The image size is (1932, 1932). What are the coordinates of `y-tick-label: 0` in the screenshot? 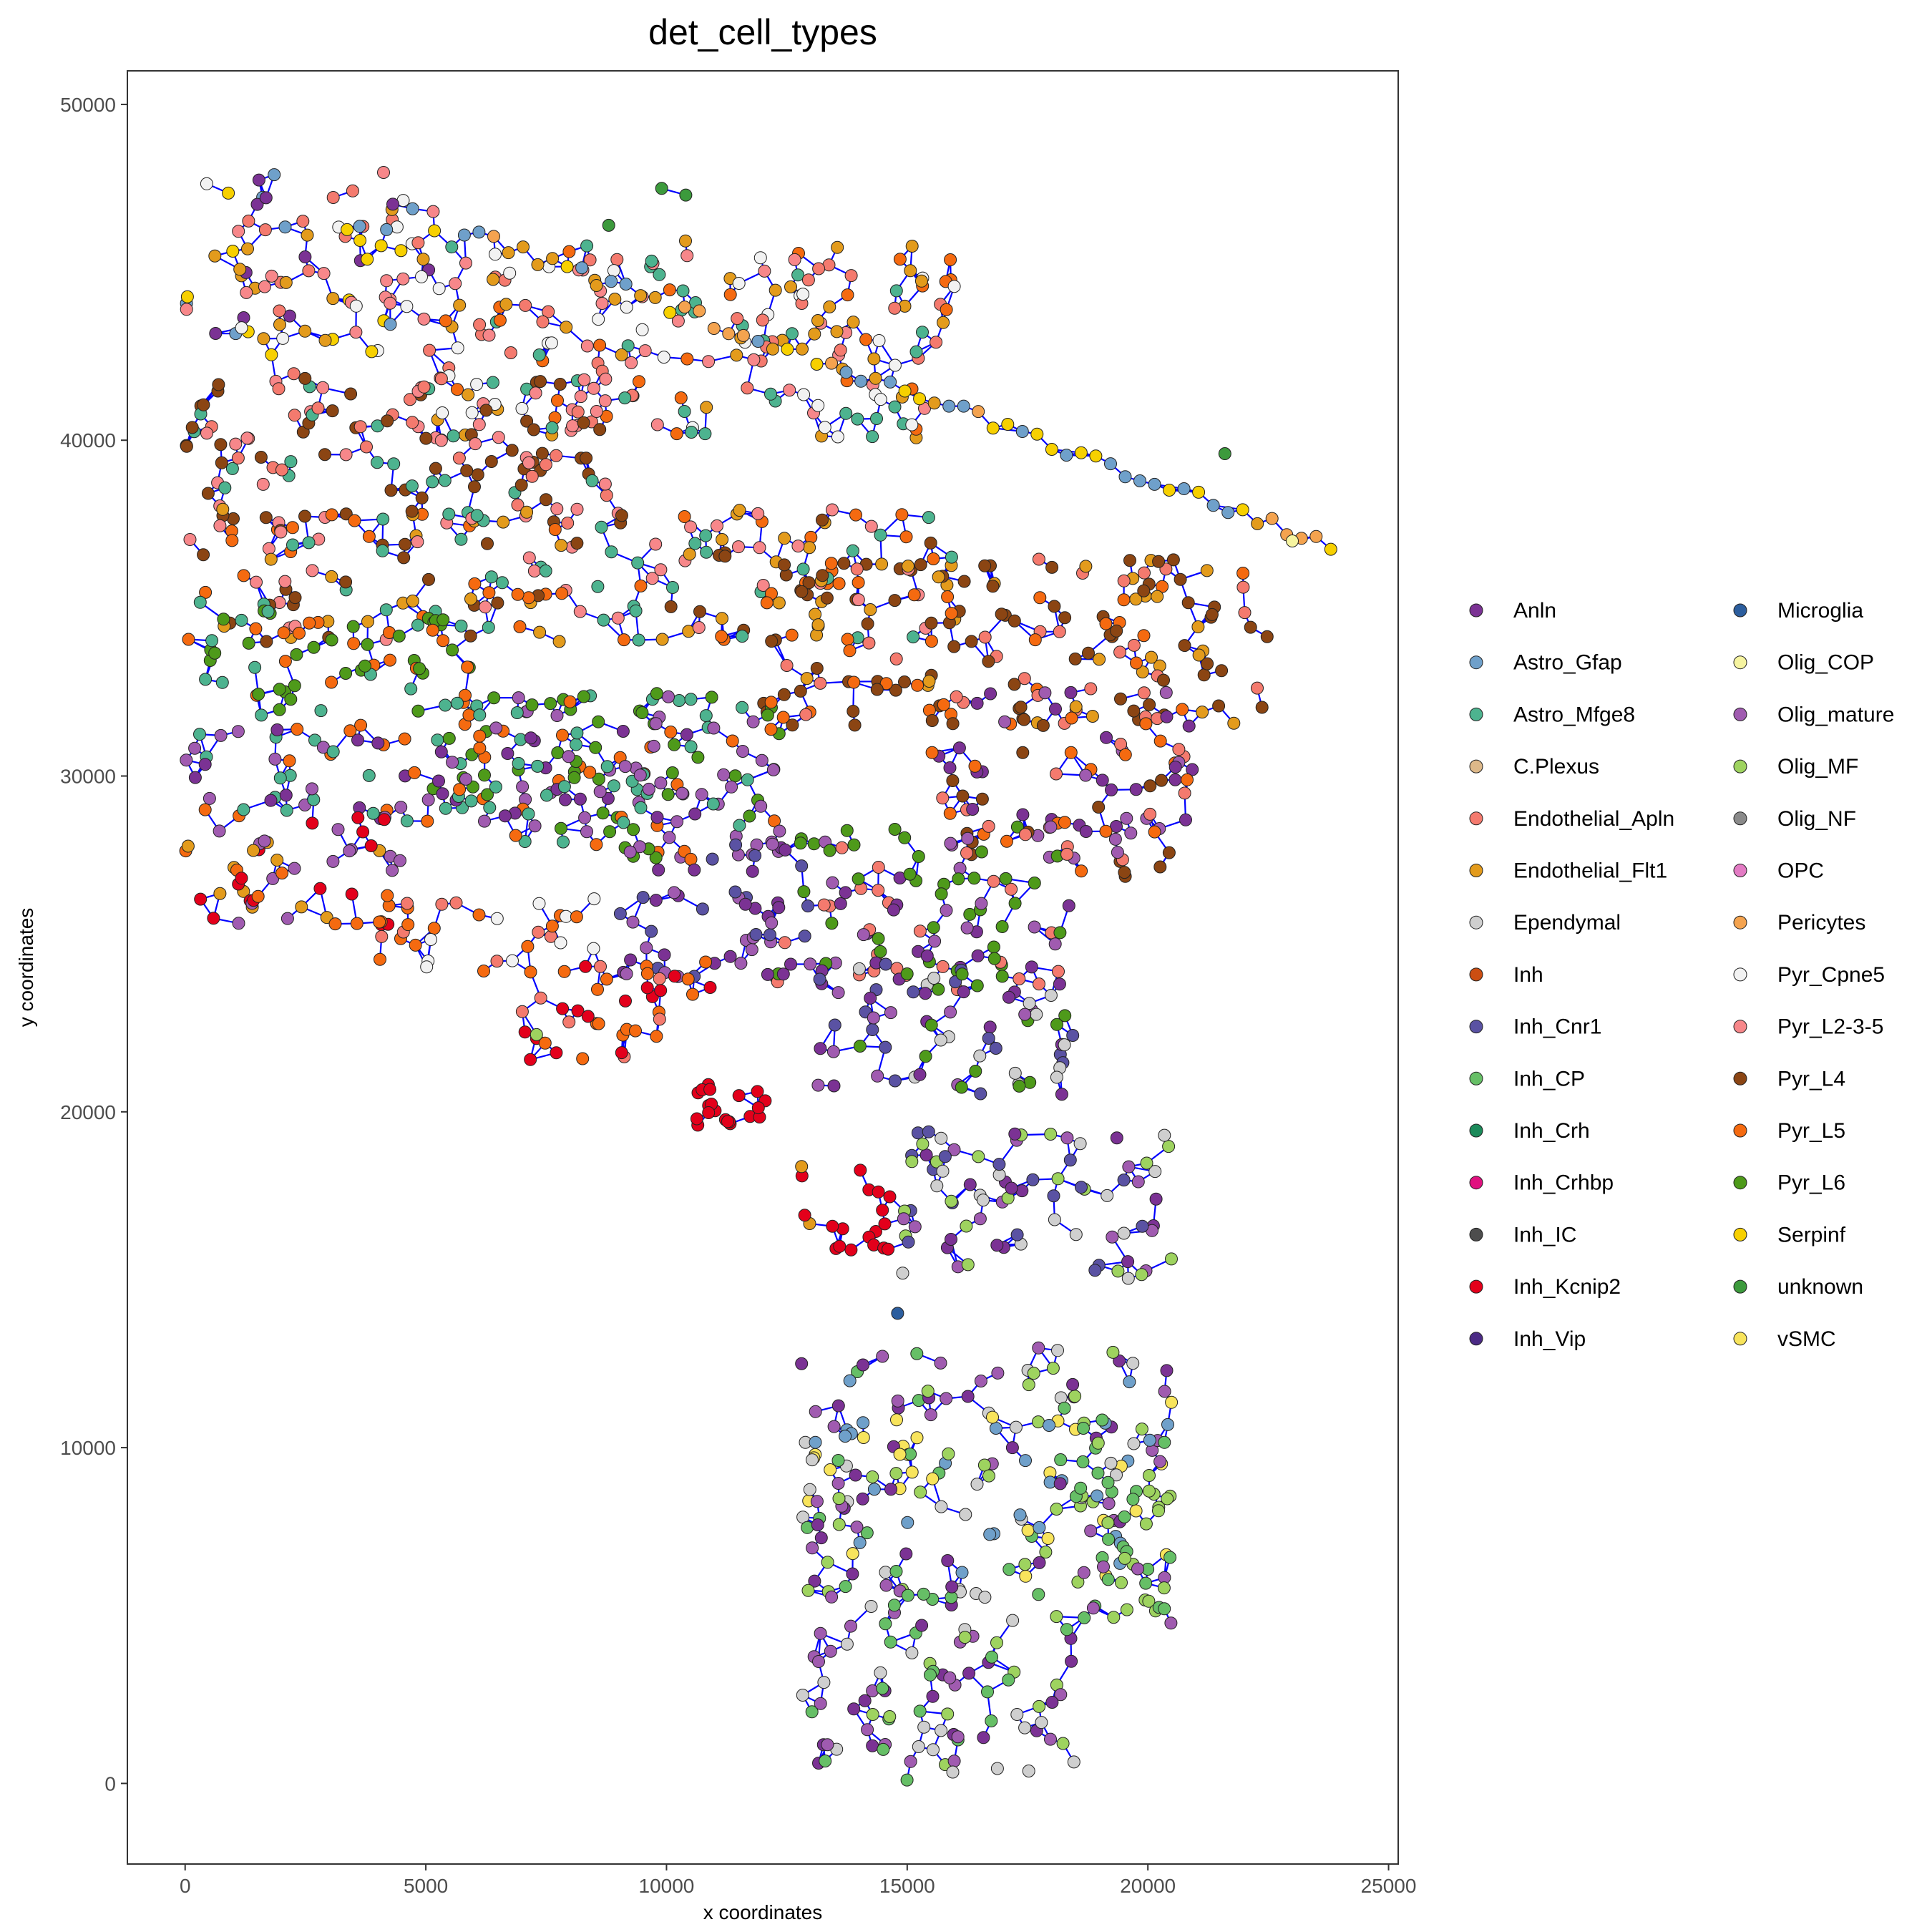 It's located at (110, 1783).